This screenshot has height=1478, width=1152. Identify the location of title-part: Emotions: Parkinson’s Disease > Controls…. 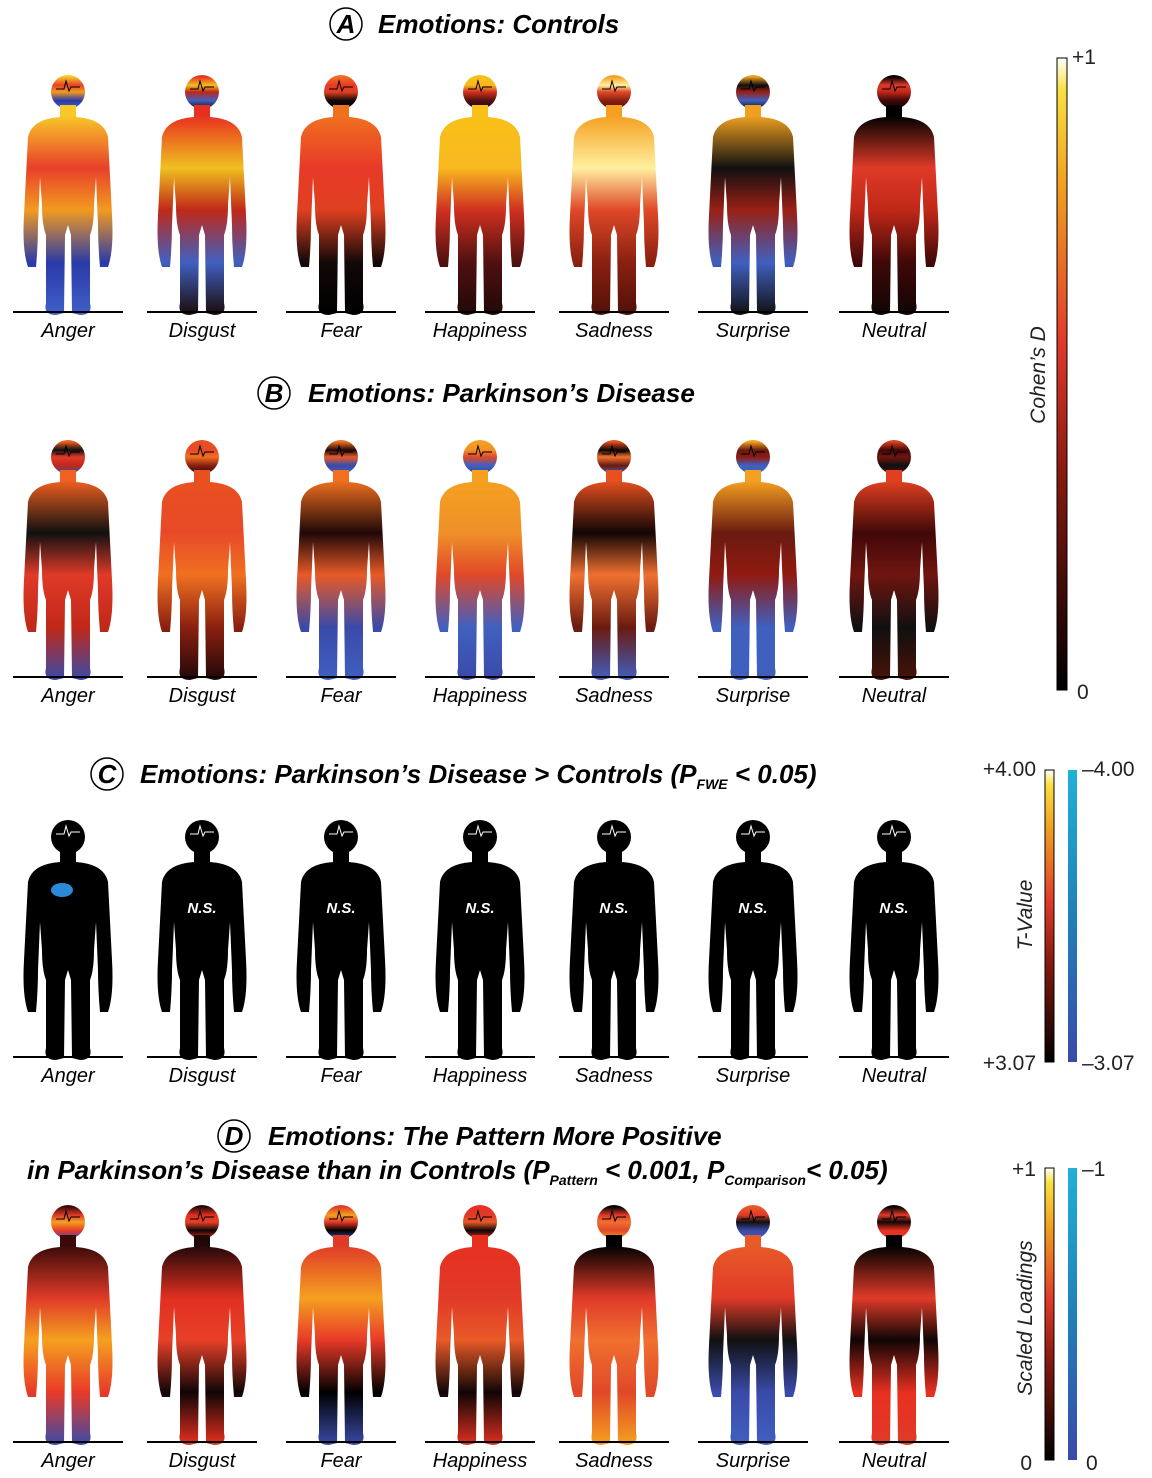
(411, 774).